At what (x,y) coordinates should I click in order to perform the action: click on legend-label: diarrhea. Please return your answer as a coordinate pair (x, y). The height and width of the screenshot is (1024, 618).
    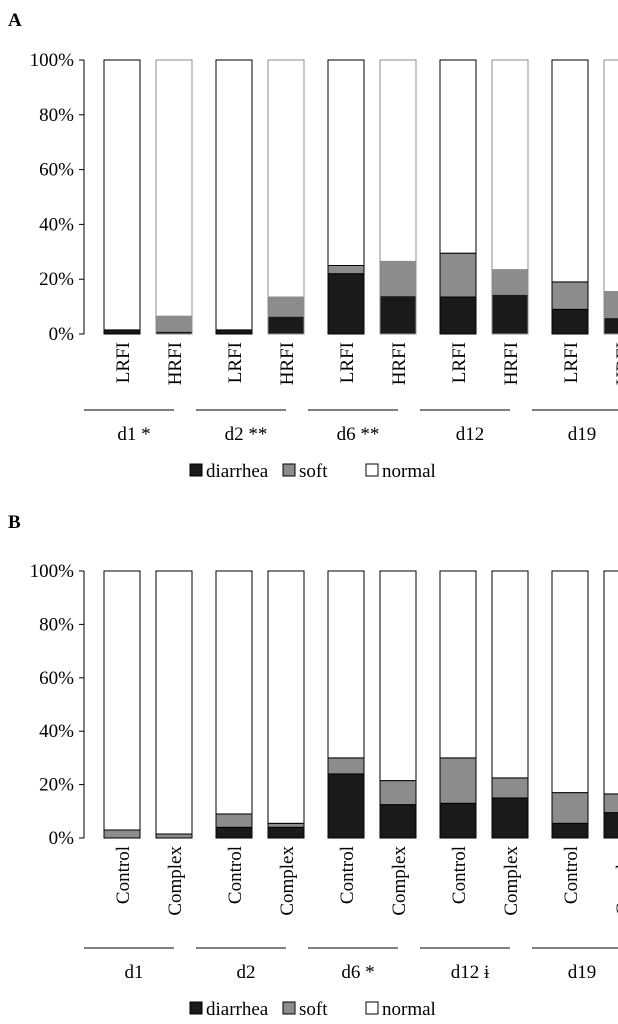
    Looking at the image, I should click on (237, 471).